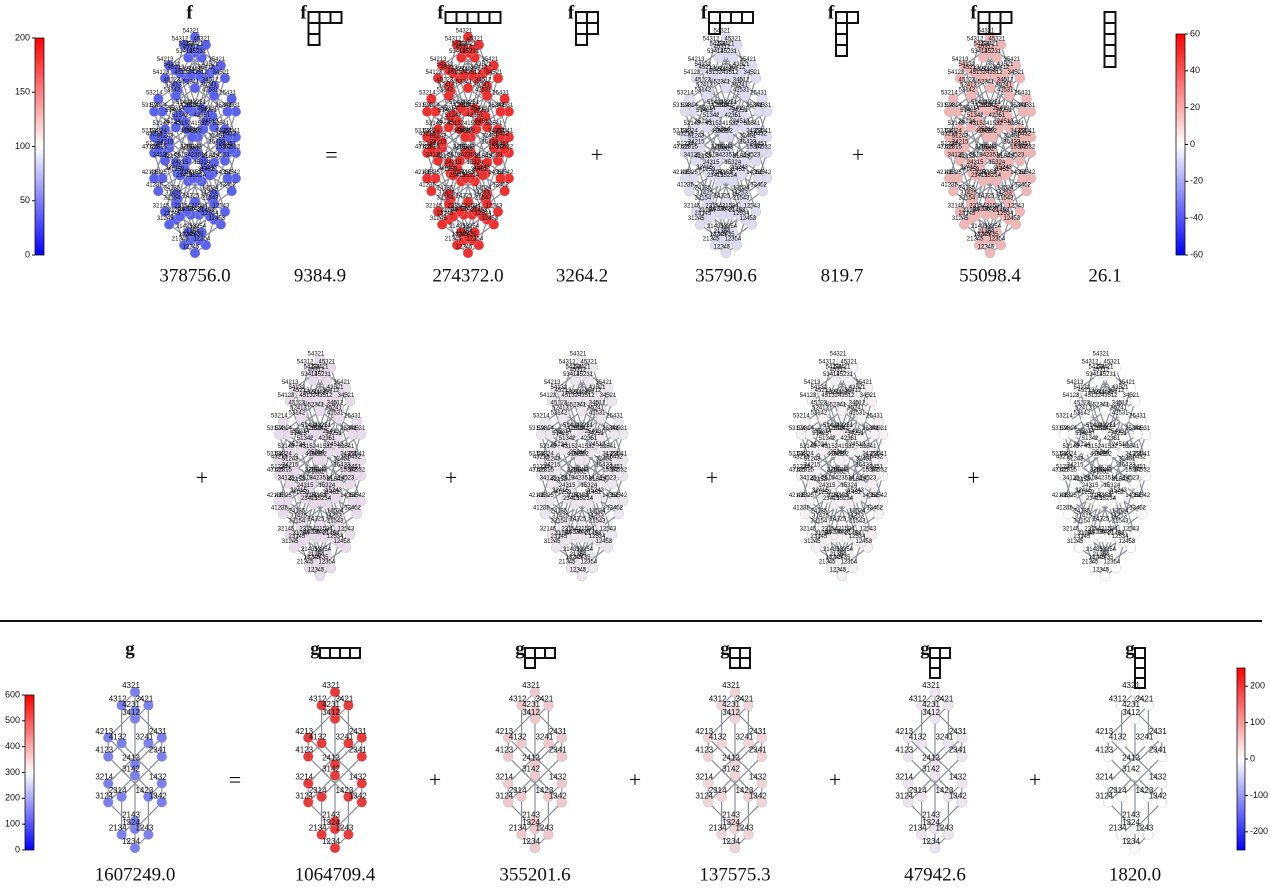  I want to click on node-label: 35124, so click(172, 122).